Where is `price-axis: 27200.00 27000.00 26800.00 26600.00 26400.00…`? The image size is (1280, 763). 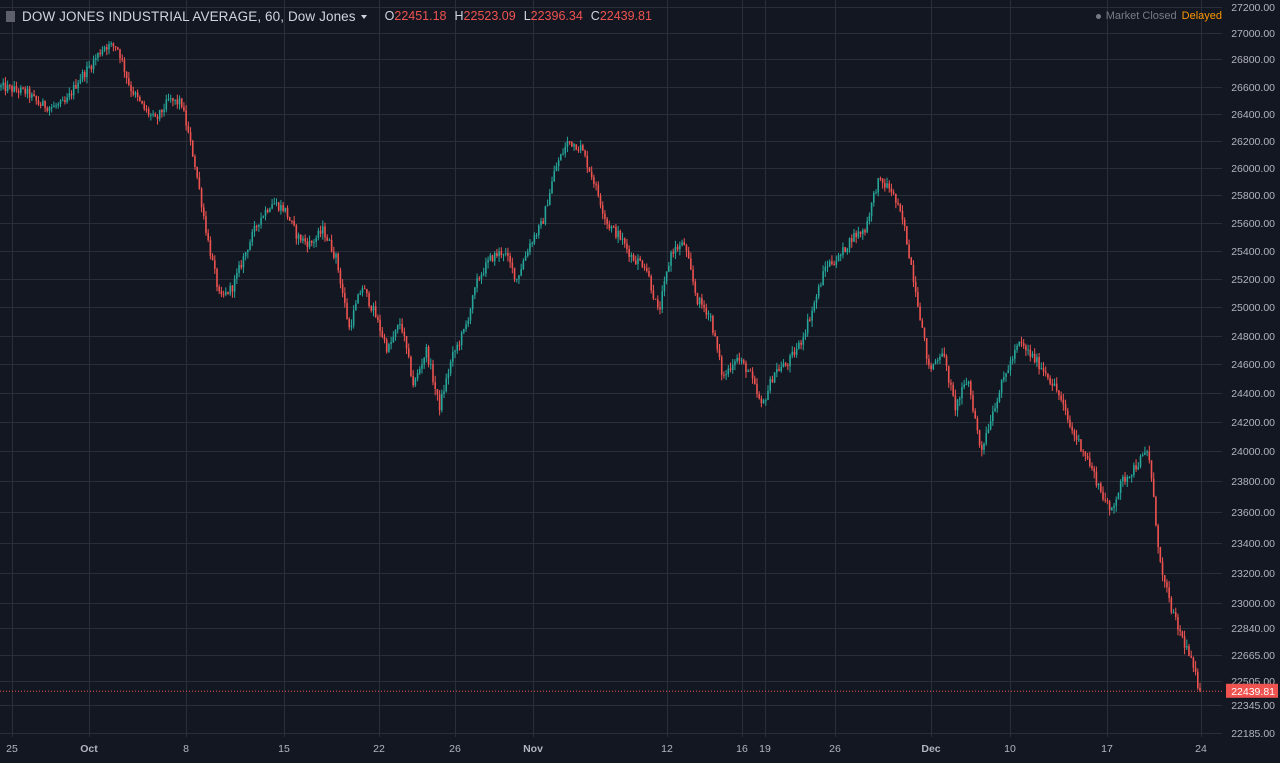
price-axis: 27200.00 27000.00 26800.00 26600.00 26400.00… is located at coordinates (1253, 371).